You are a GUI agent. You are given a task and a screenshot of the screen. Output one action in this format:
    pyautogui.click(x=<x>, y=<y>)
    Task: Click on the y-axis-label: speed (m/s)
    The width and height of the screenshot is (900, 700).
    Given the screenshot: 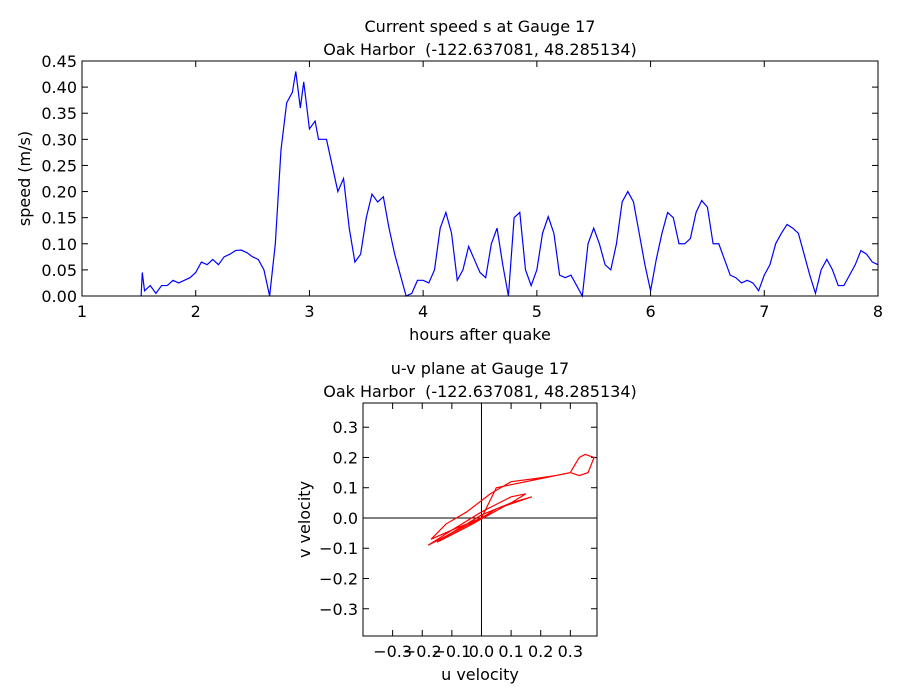 What is the action you would take?
    pyautogui.click(x=24, y=178)
    